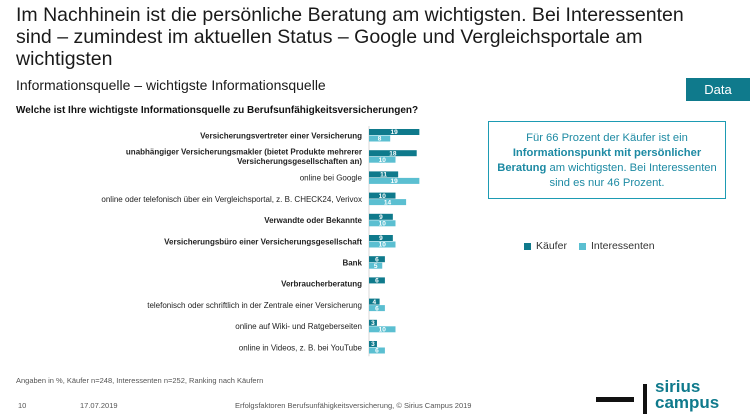  What do you see at coordinates (678, 386) in the screenshot?
I see `logo-line-1: sirius` at bounding box center [678, 386].